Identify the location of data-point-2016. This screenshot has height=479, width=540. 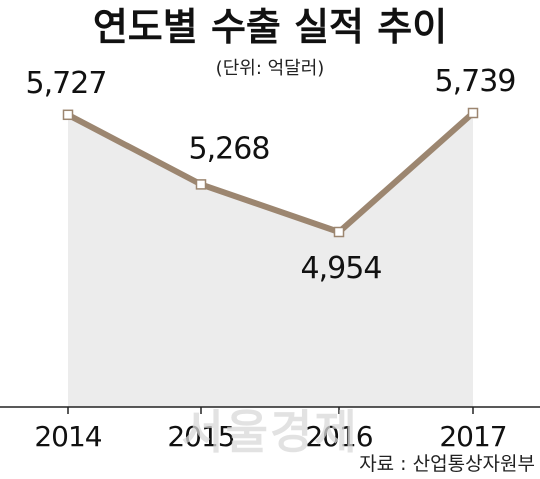
(339, 232).